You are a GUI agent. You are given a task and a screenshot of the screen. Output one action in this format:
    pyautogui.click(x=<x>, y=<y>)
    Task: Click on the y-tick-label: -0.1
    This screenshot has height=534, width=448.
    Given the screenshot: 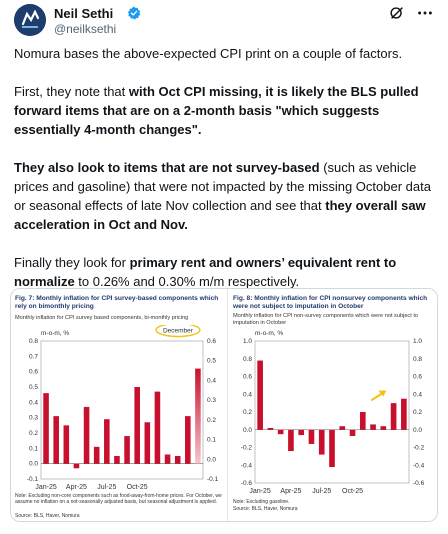 What is the action you would take?
    pyautogui.click(x=33, y=479)
    